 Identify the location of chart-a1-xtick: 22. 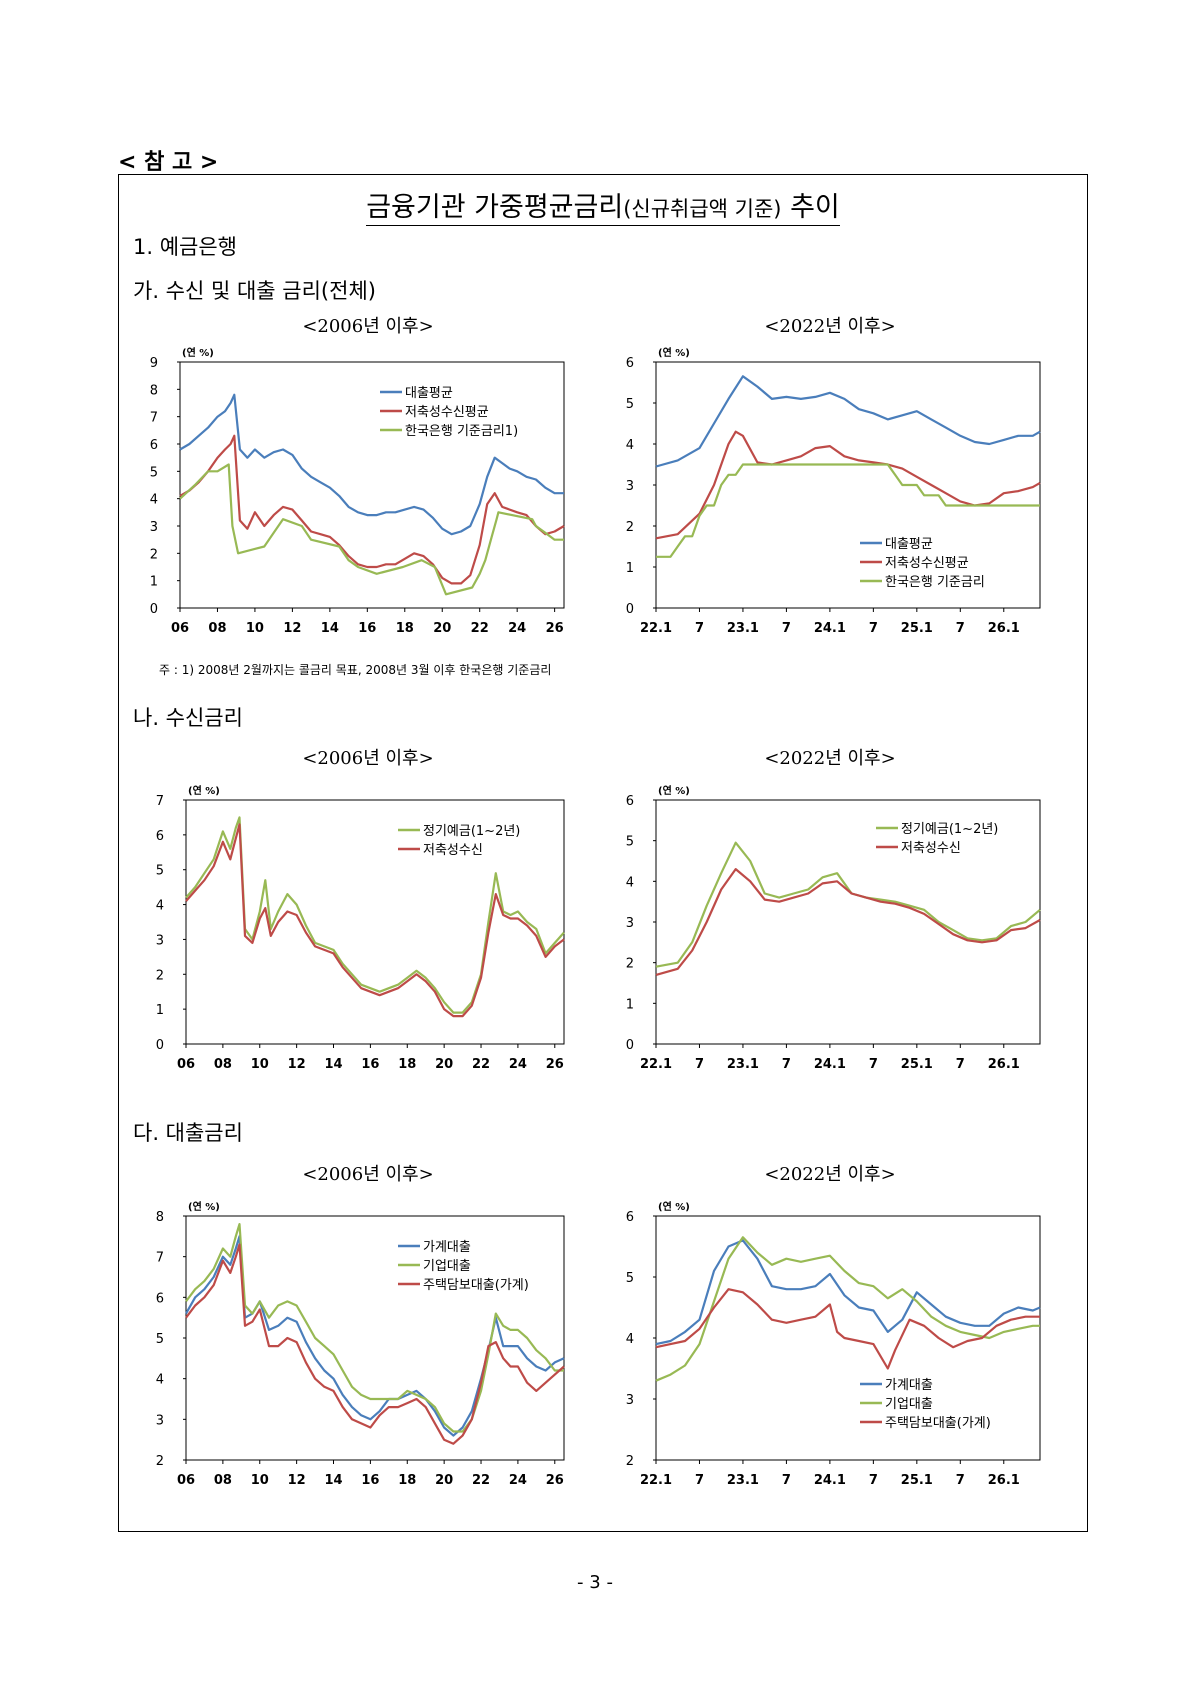
(480, 628).